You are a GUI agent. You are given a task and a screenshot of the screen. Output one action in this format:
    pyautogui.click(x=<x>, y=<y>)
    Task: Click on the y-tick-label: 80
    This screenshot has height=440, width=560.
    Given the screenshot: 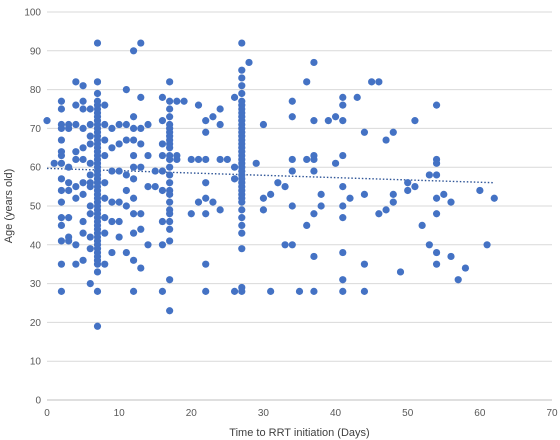 What is the action you would take?
    pyautogui.click(x=36, y=90)
    